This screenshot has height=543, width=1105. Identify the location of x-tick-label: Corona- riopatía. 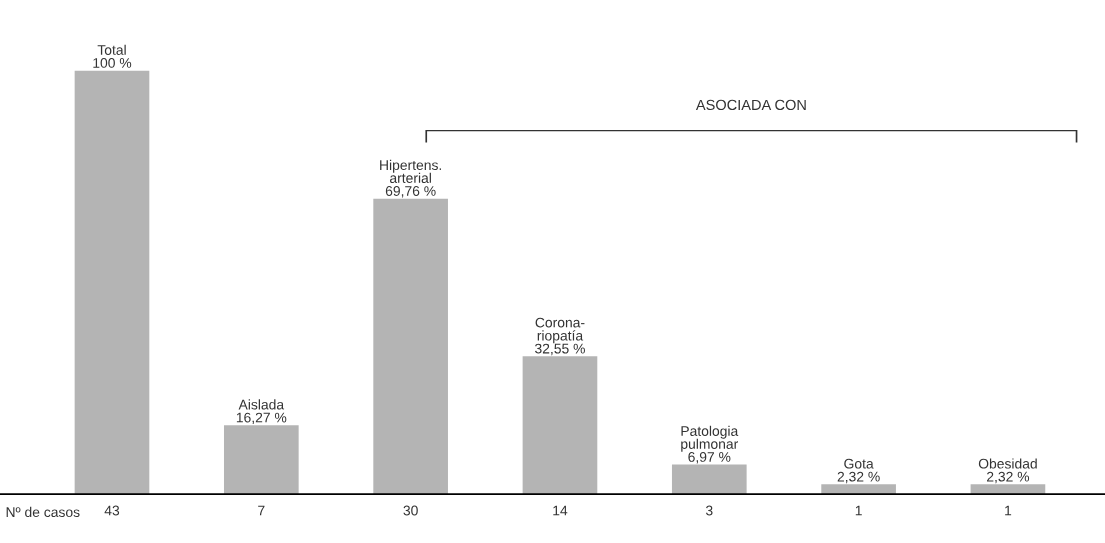
(560, 330).